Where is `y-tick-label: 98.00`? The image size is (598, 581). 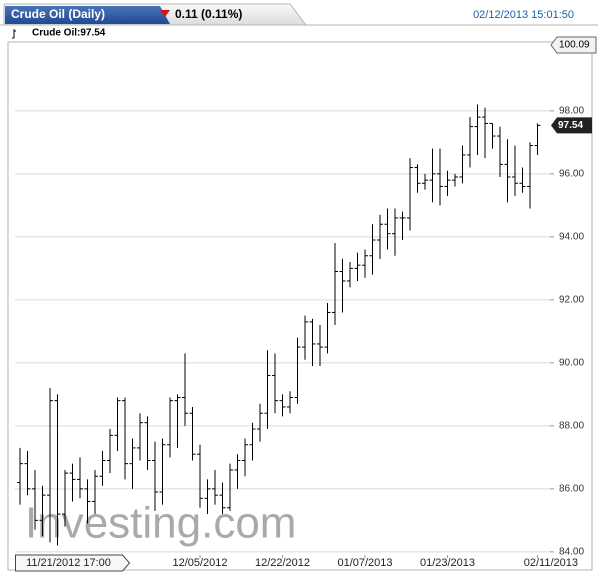
y-tick-label: 98.00 is located at coordinates (571, 110).